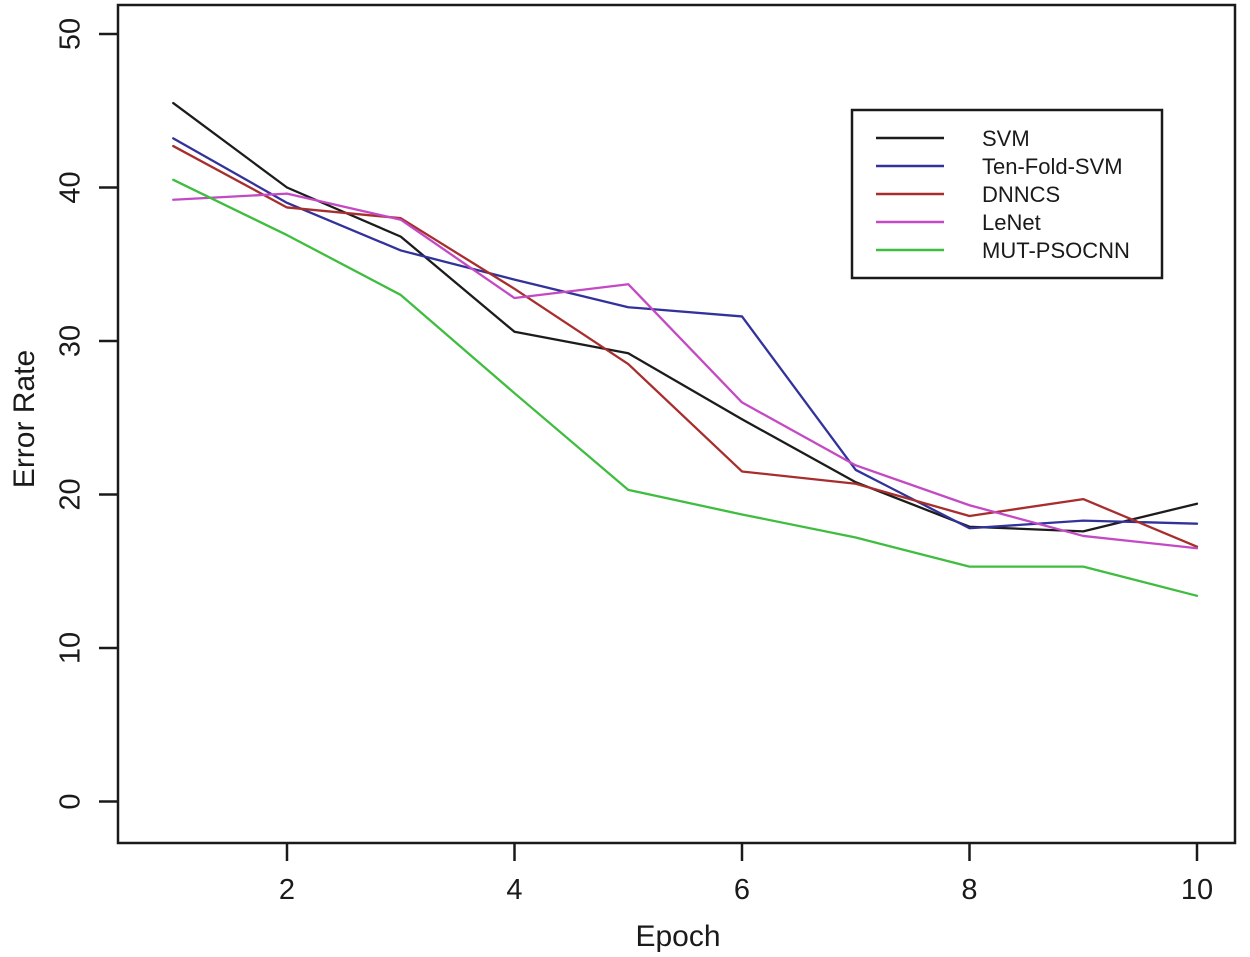  I want to click on legend-item-label: Ten-Fold-SVM, so click(1052, 166).